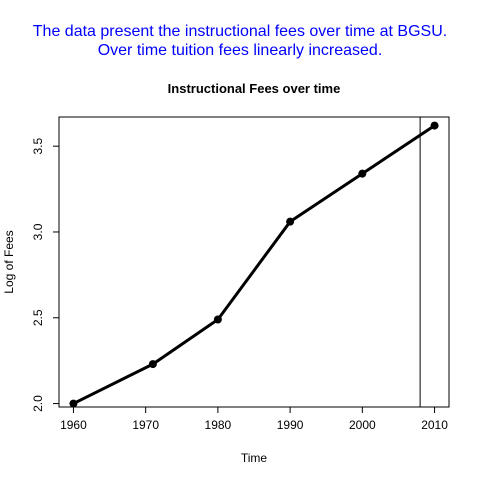 Image resolution: width=480 pixels, height=480 pixels. I want to click on x-axis-label: Time, so click(254, 458).